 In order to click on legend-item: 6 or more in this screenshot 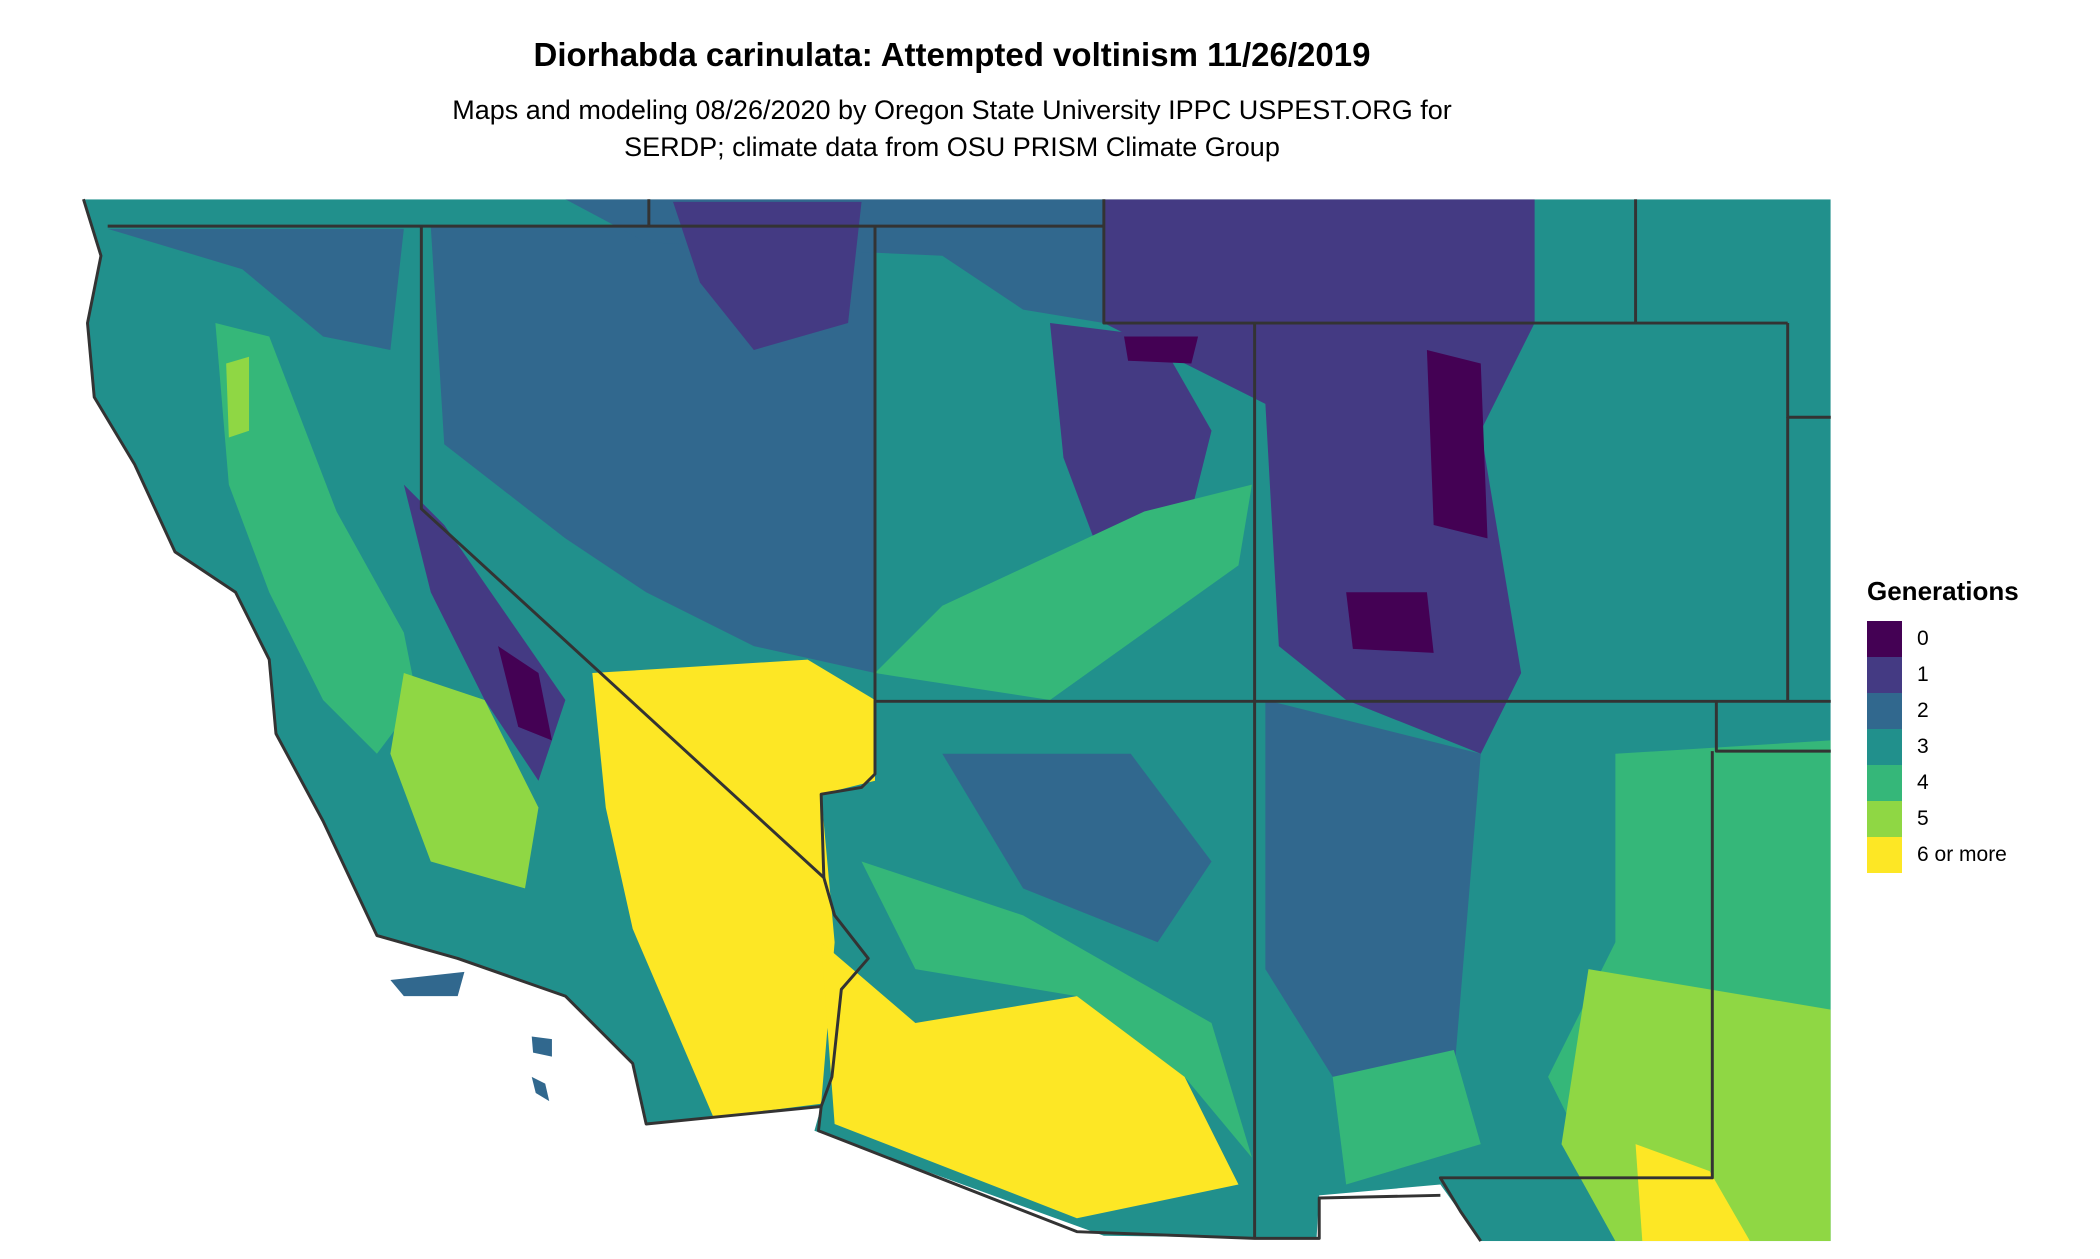, I will do `click(1943, 855)`.